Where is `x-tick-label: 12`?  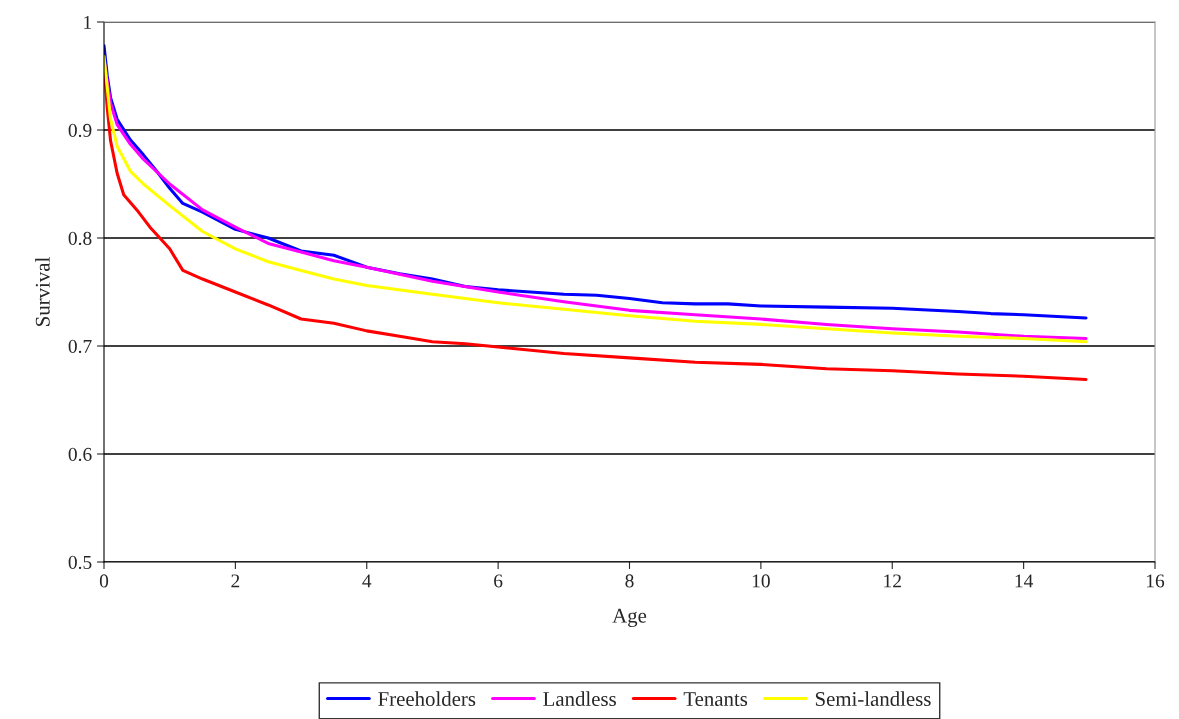
x-tick-label: 12 is located at coordinates (892, 581).